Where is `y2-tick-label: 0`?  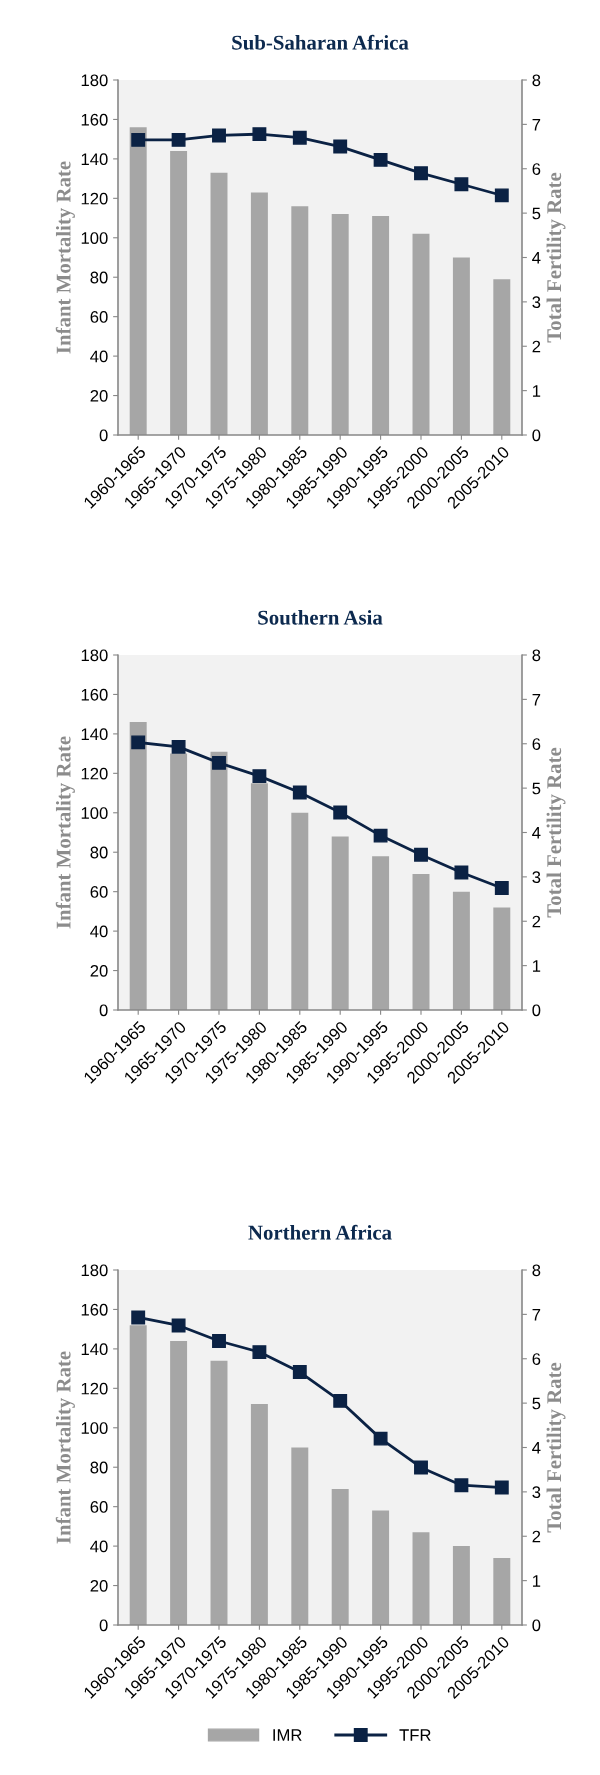
y2-tick-label: 0 is located at coordinates (536, 435).